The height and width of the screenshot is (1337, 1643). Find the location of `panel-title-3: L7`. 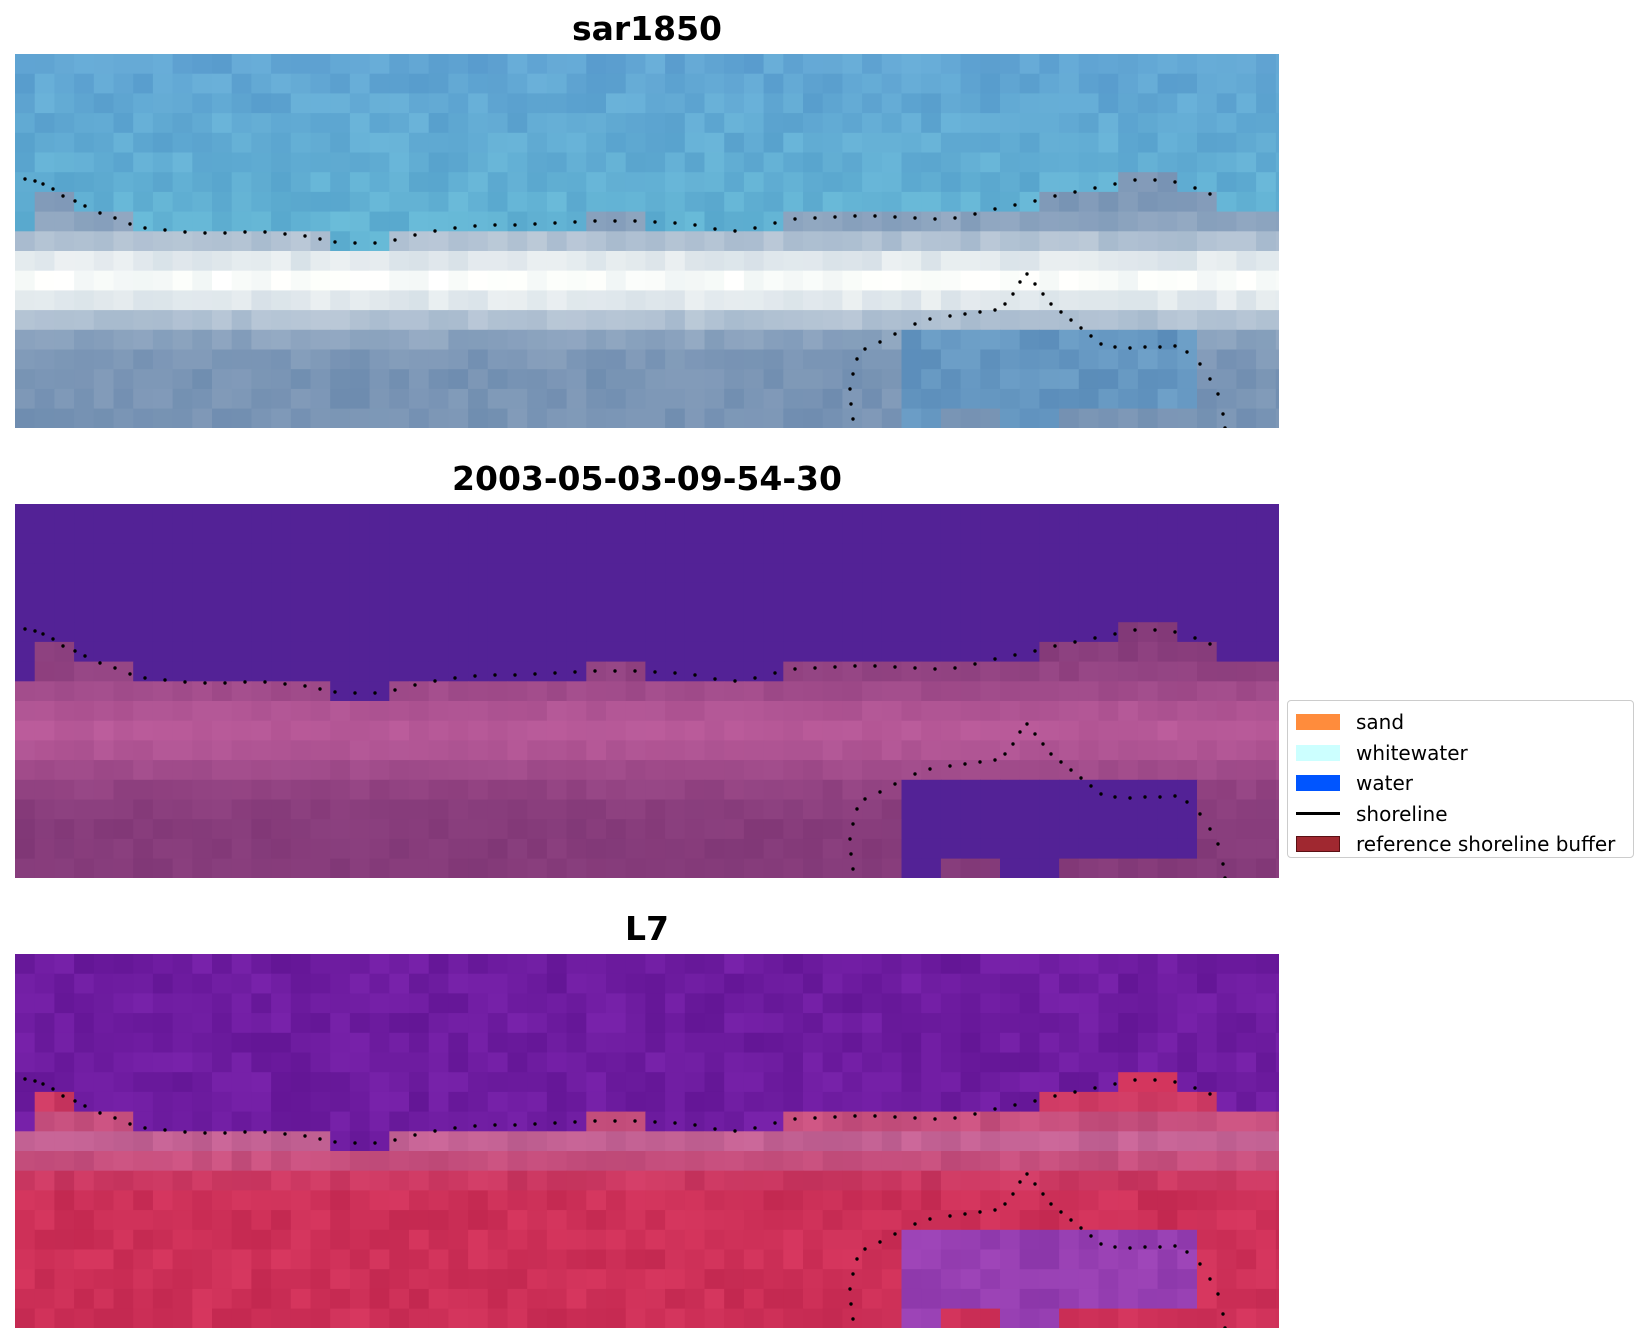

panel-title-3: L7 is located at coordinates (647, 928).